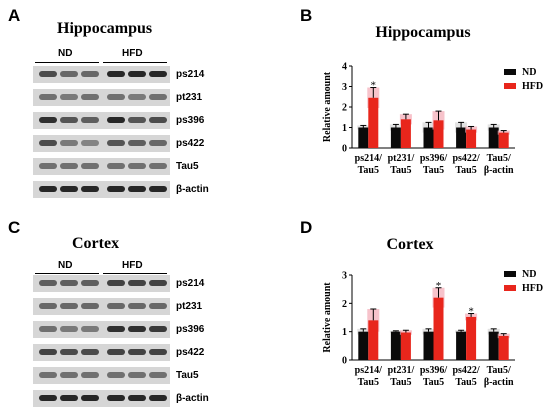 The image size is (550, 415). I want to click on legend-swatch-nd, so click(510, 274).